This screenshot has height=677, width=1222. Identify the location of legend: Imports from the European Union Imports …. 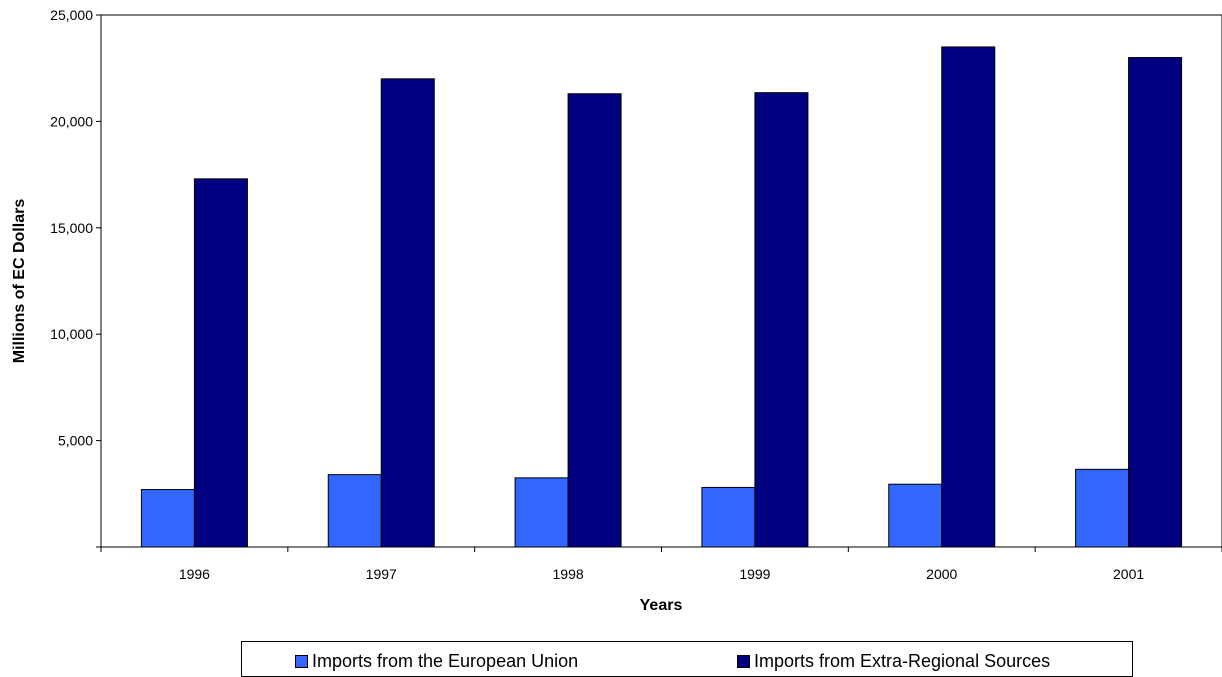
(687, 659).